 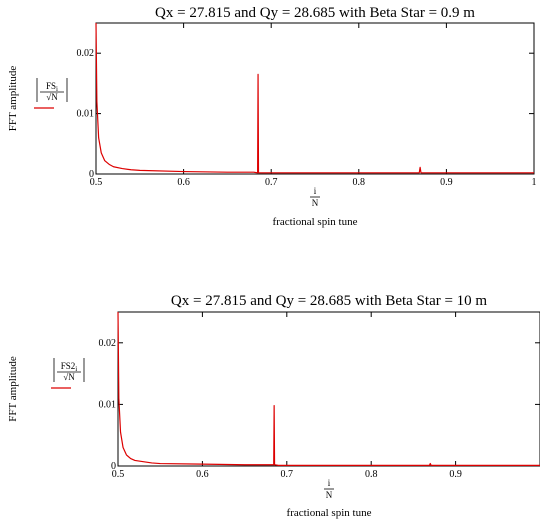 What do you see at coordinates (52, 87) in the screenshot?
I see `legend-numerator: FSi` at bounding box center [52, 87].